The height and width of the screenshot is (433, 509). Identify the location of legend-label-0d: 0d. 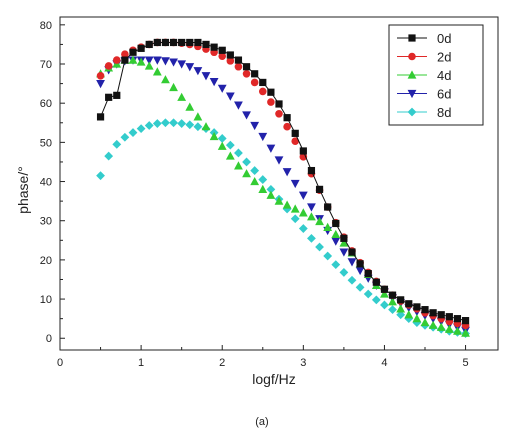
(444, 38).